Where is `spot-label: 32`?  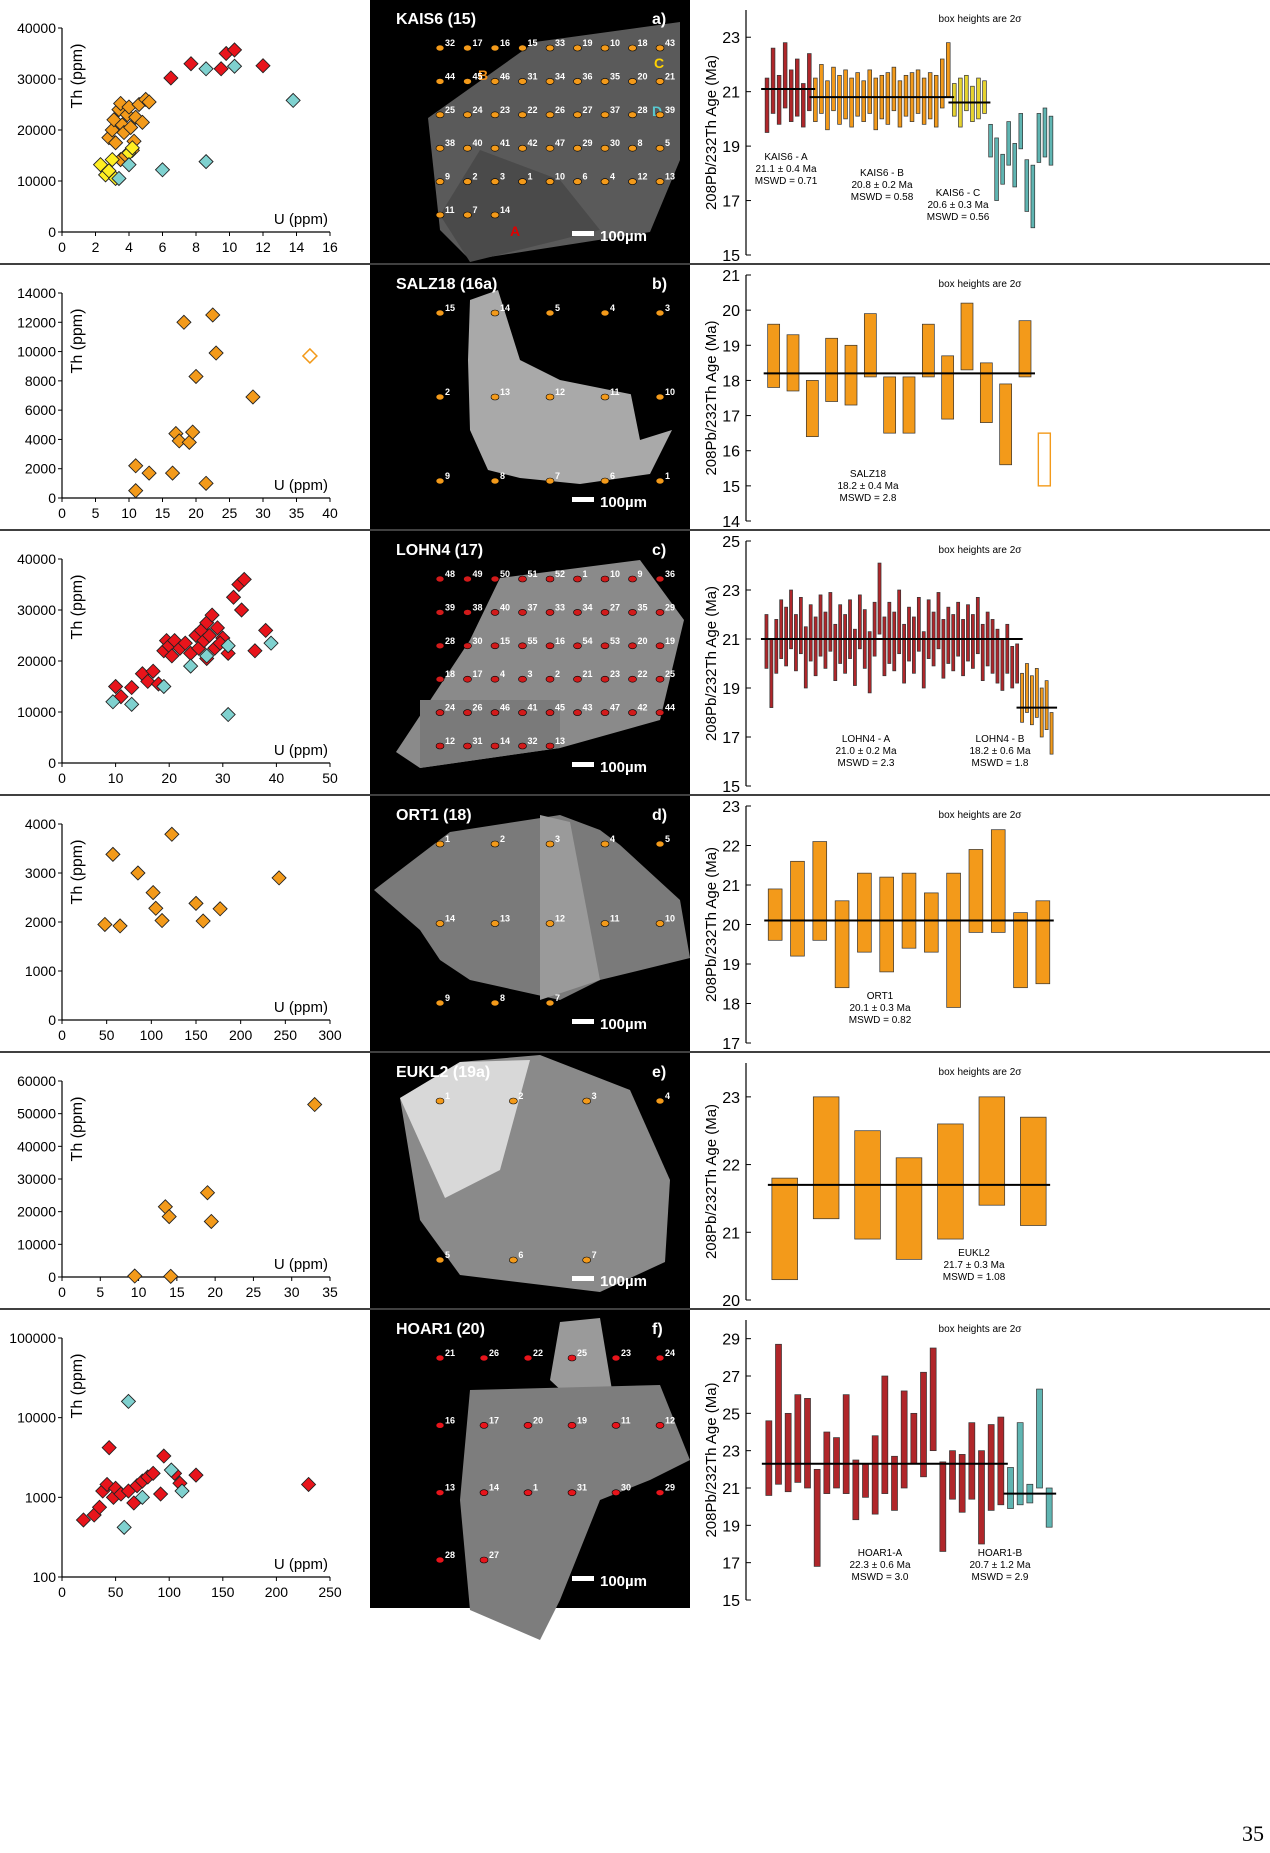
spot-label: 32 is located at coordinates (450, 43).